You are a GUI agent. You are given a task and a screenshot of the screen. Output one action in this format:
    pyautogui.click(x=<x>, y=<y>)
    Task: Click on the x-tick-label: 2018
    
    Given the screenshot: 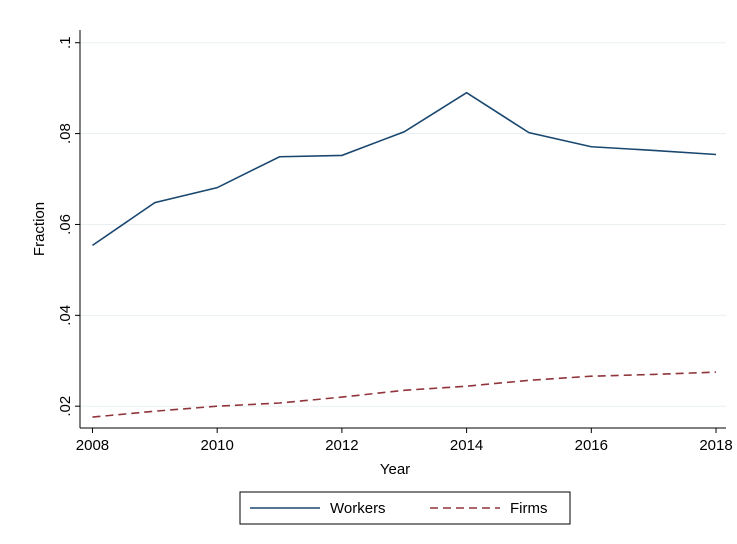 What is the action you would take?
    pyautogui.click(x=715, y=445)
    